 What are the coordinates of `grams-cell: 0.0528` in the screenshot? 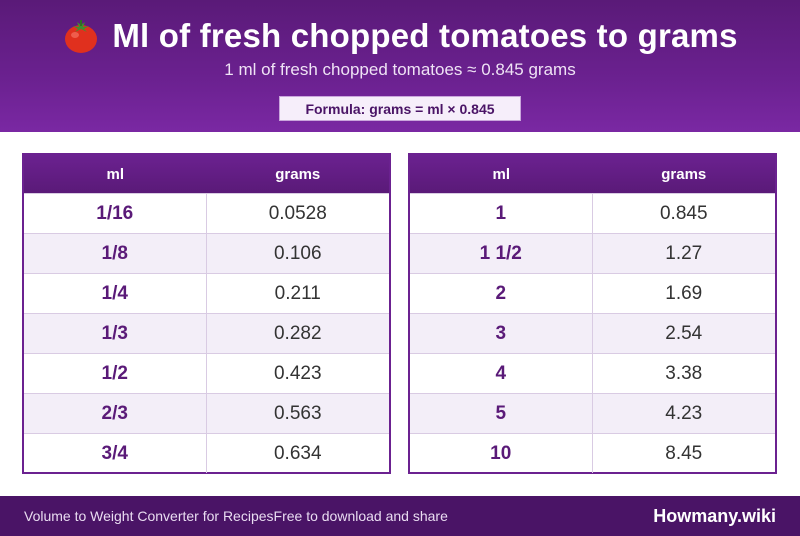 It's located at (297, 213).